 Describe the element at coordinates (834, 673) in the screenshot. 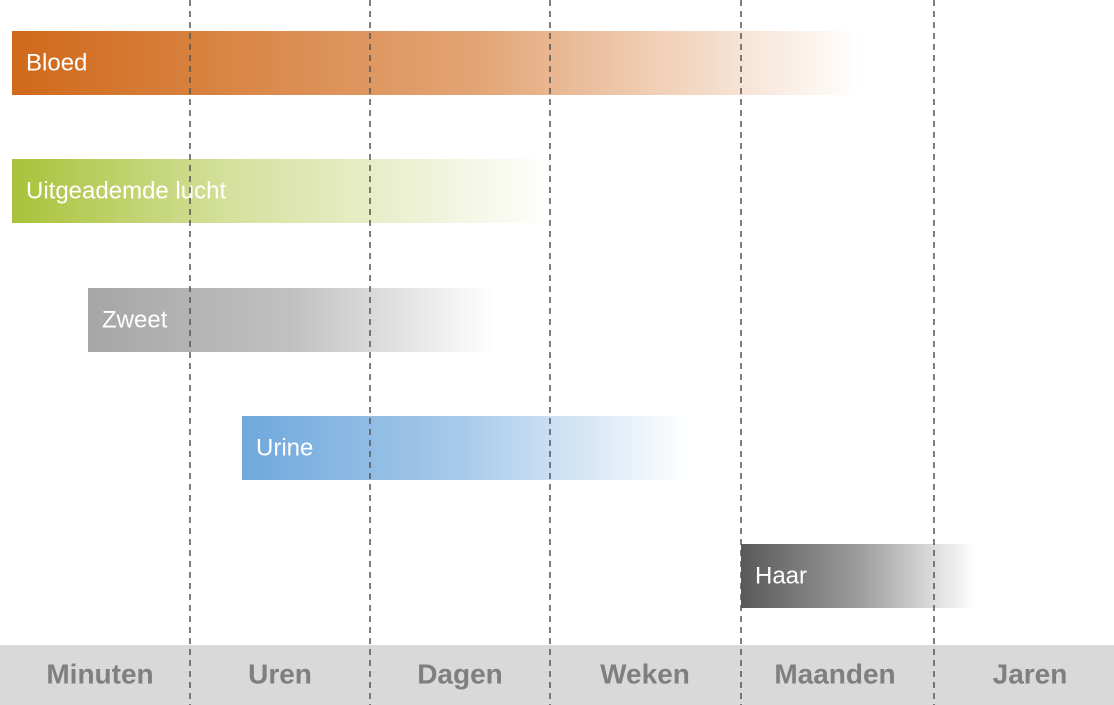

I see `timescale-label: Maanden` at that location.